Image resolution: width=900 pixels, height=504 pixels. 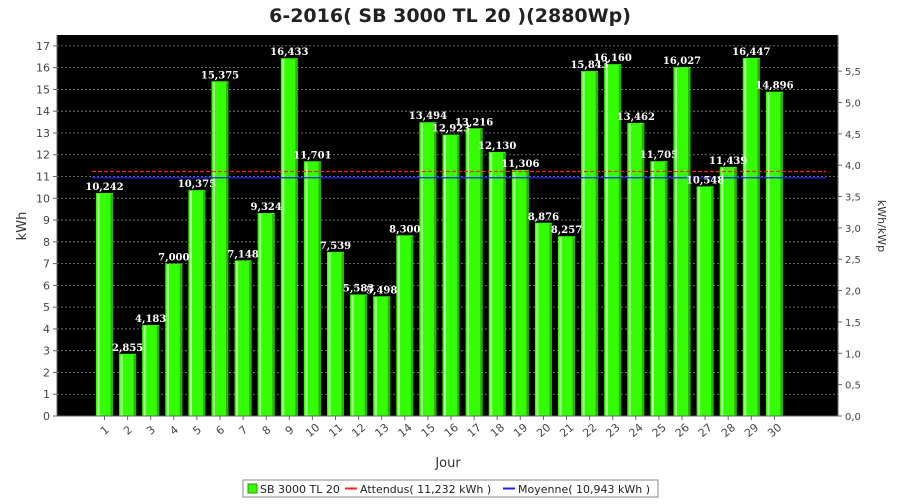 What do you see at coordinates (174, 430) in the screenshot?
I see `x-tick-label: 4` at bounding box center [174, 430].